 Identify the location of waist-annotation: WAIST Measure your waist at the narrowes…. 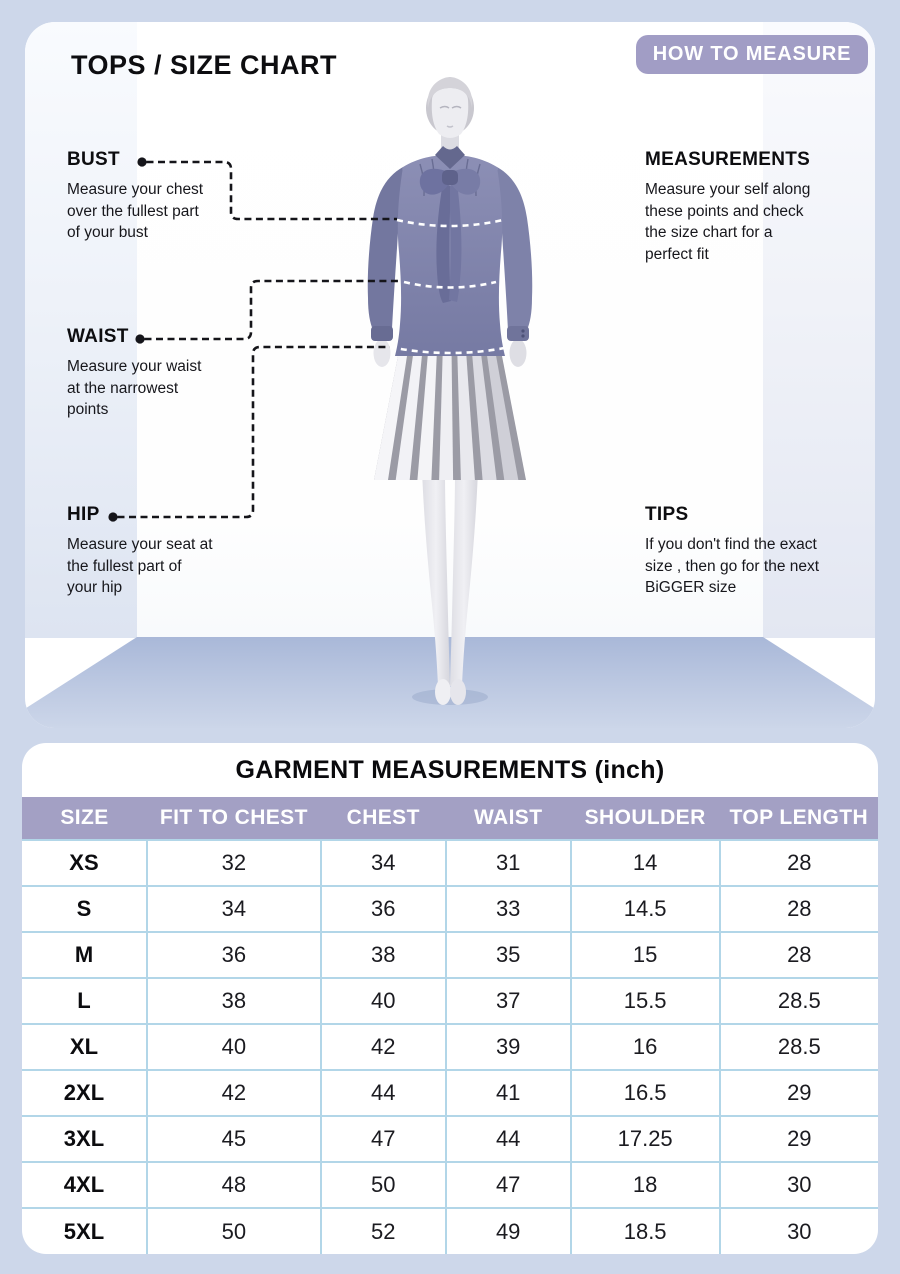
(154, 373).